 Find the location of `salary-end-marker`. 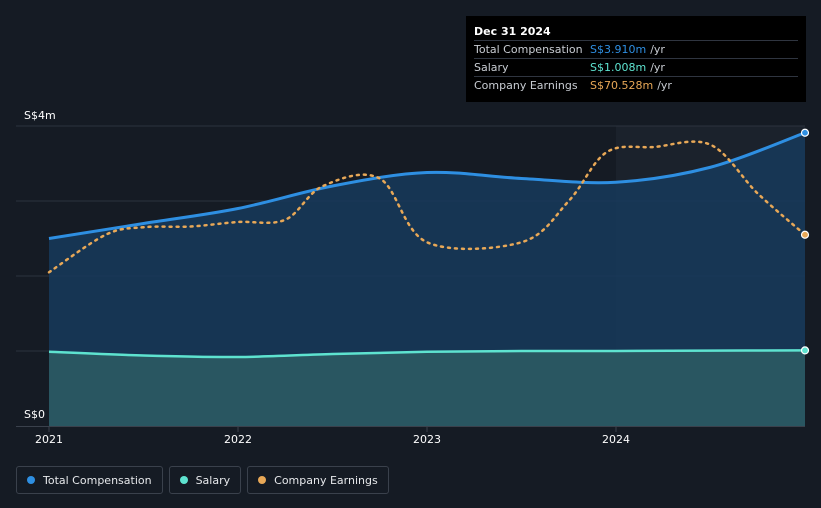

salary-end-marker is located at coordinates (805, 350).